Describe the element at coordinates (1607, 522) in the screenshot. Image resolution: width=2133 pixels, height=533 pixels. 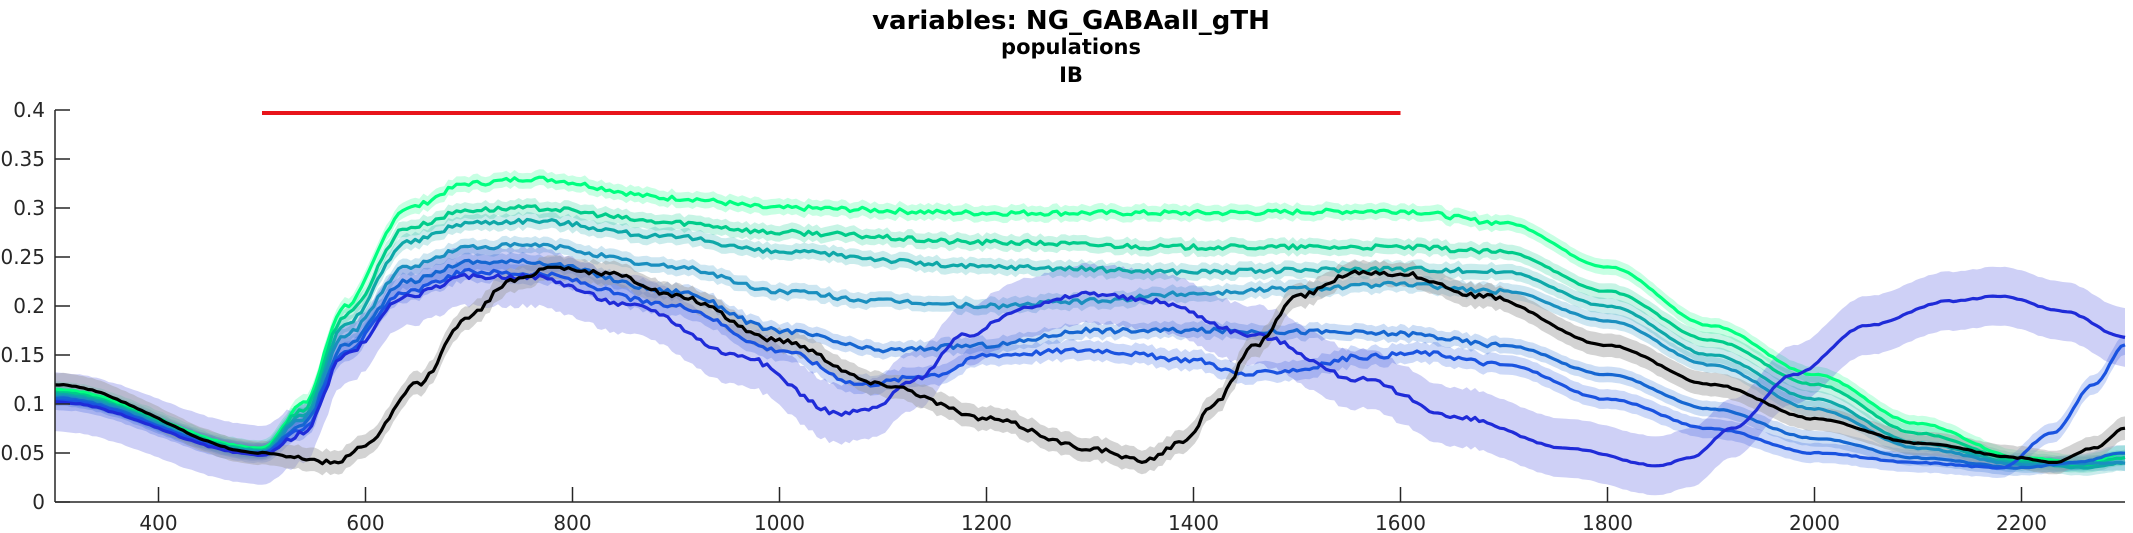
I see `x-tick-label-1800: 1800` at that location.